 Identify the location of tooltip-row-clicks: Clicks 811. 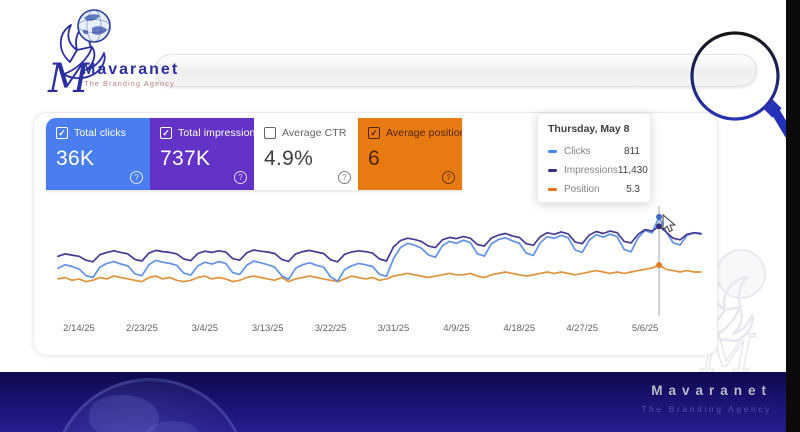
(594, 151).